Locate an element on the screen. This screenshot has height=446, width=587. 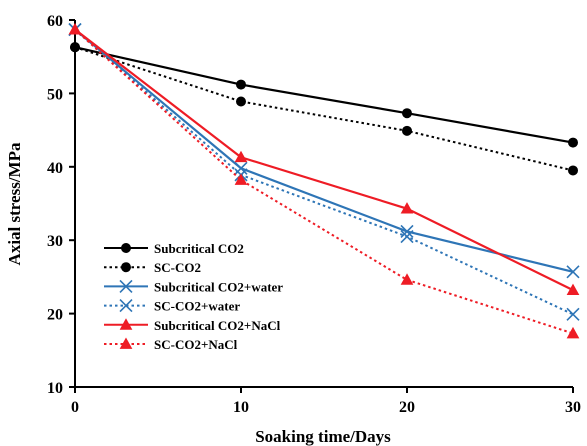
y-tick-label: 30 is located at coordinates (55, 241).